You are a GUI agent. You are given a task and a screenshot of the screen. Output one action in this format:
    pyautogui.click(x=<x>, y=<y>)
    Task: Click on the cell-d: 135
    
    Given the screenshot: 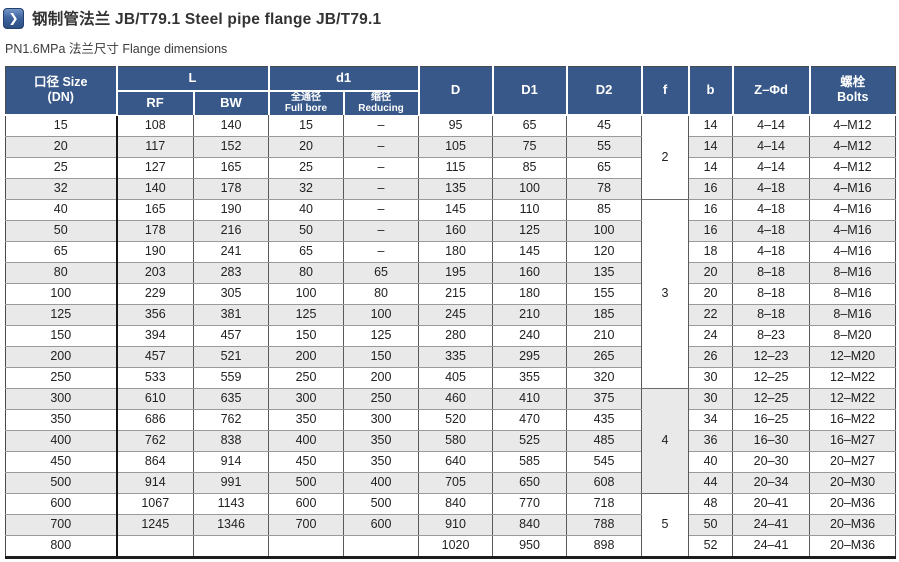 What is the action you would take?
    pyautogui.click(x=456, y=189)
    